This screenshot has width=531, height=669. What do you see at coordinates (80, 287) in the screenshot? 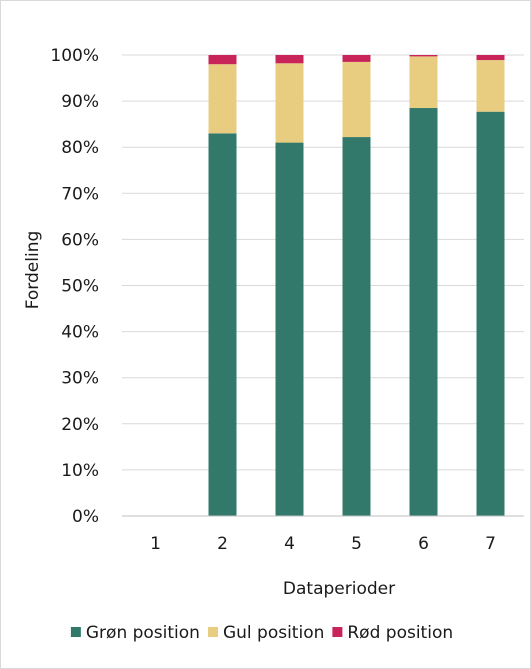
I see `y-tick-label: 50%` at bounding box center [80, 287].